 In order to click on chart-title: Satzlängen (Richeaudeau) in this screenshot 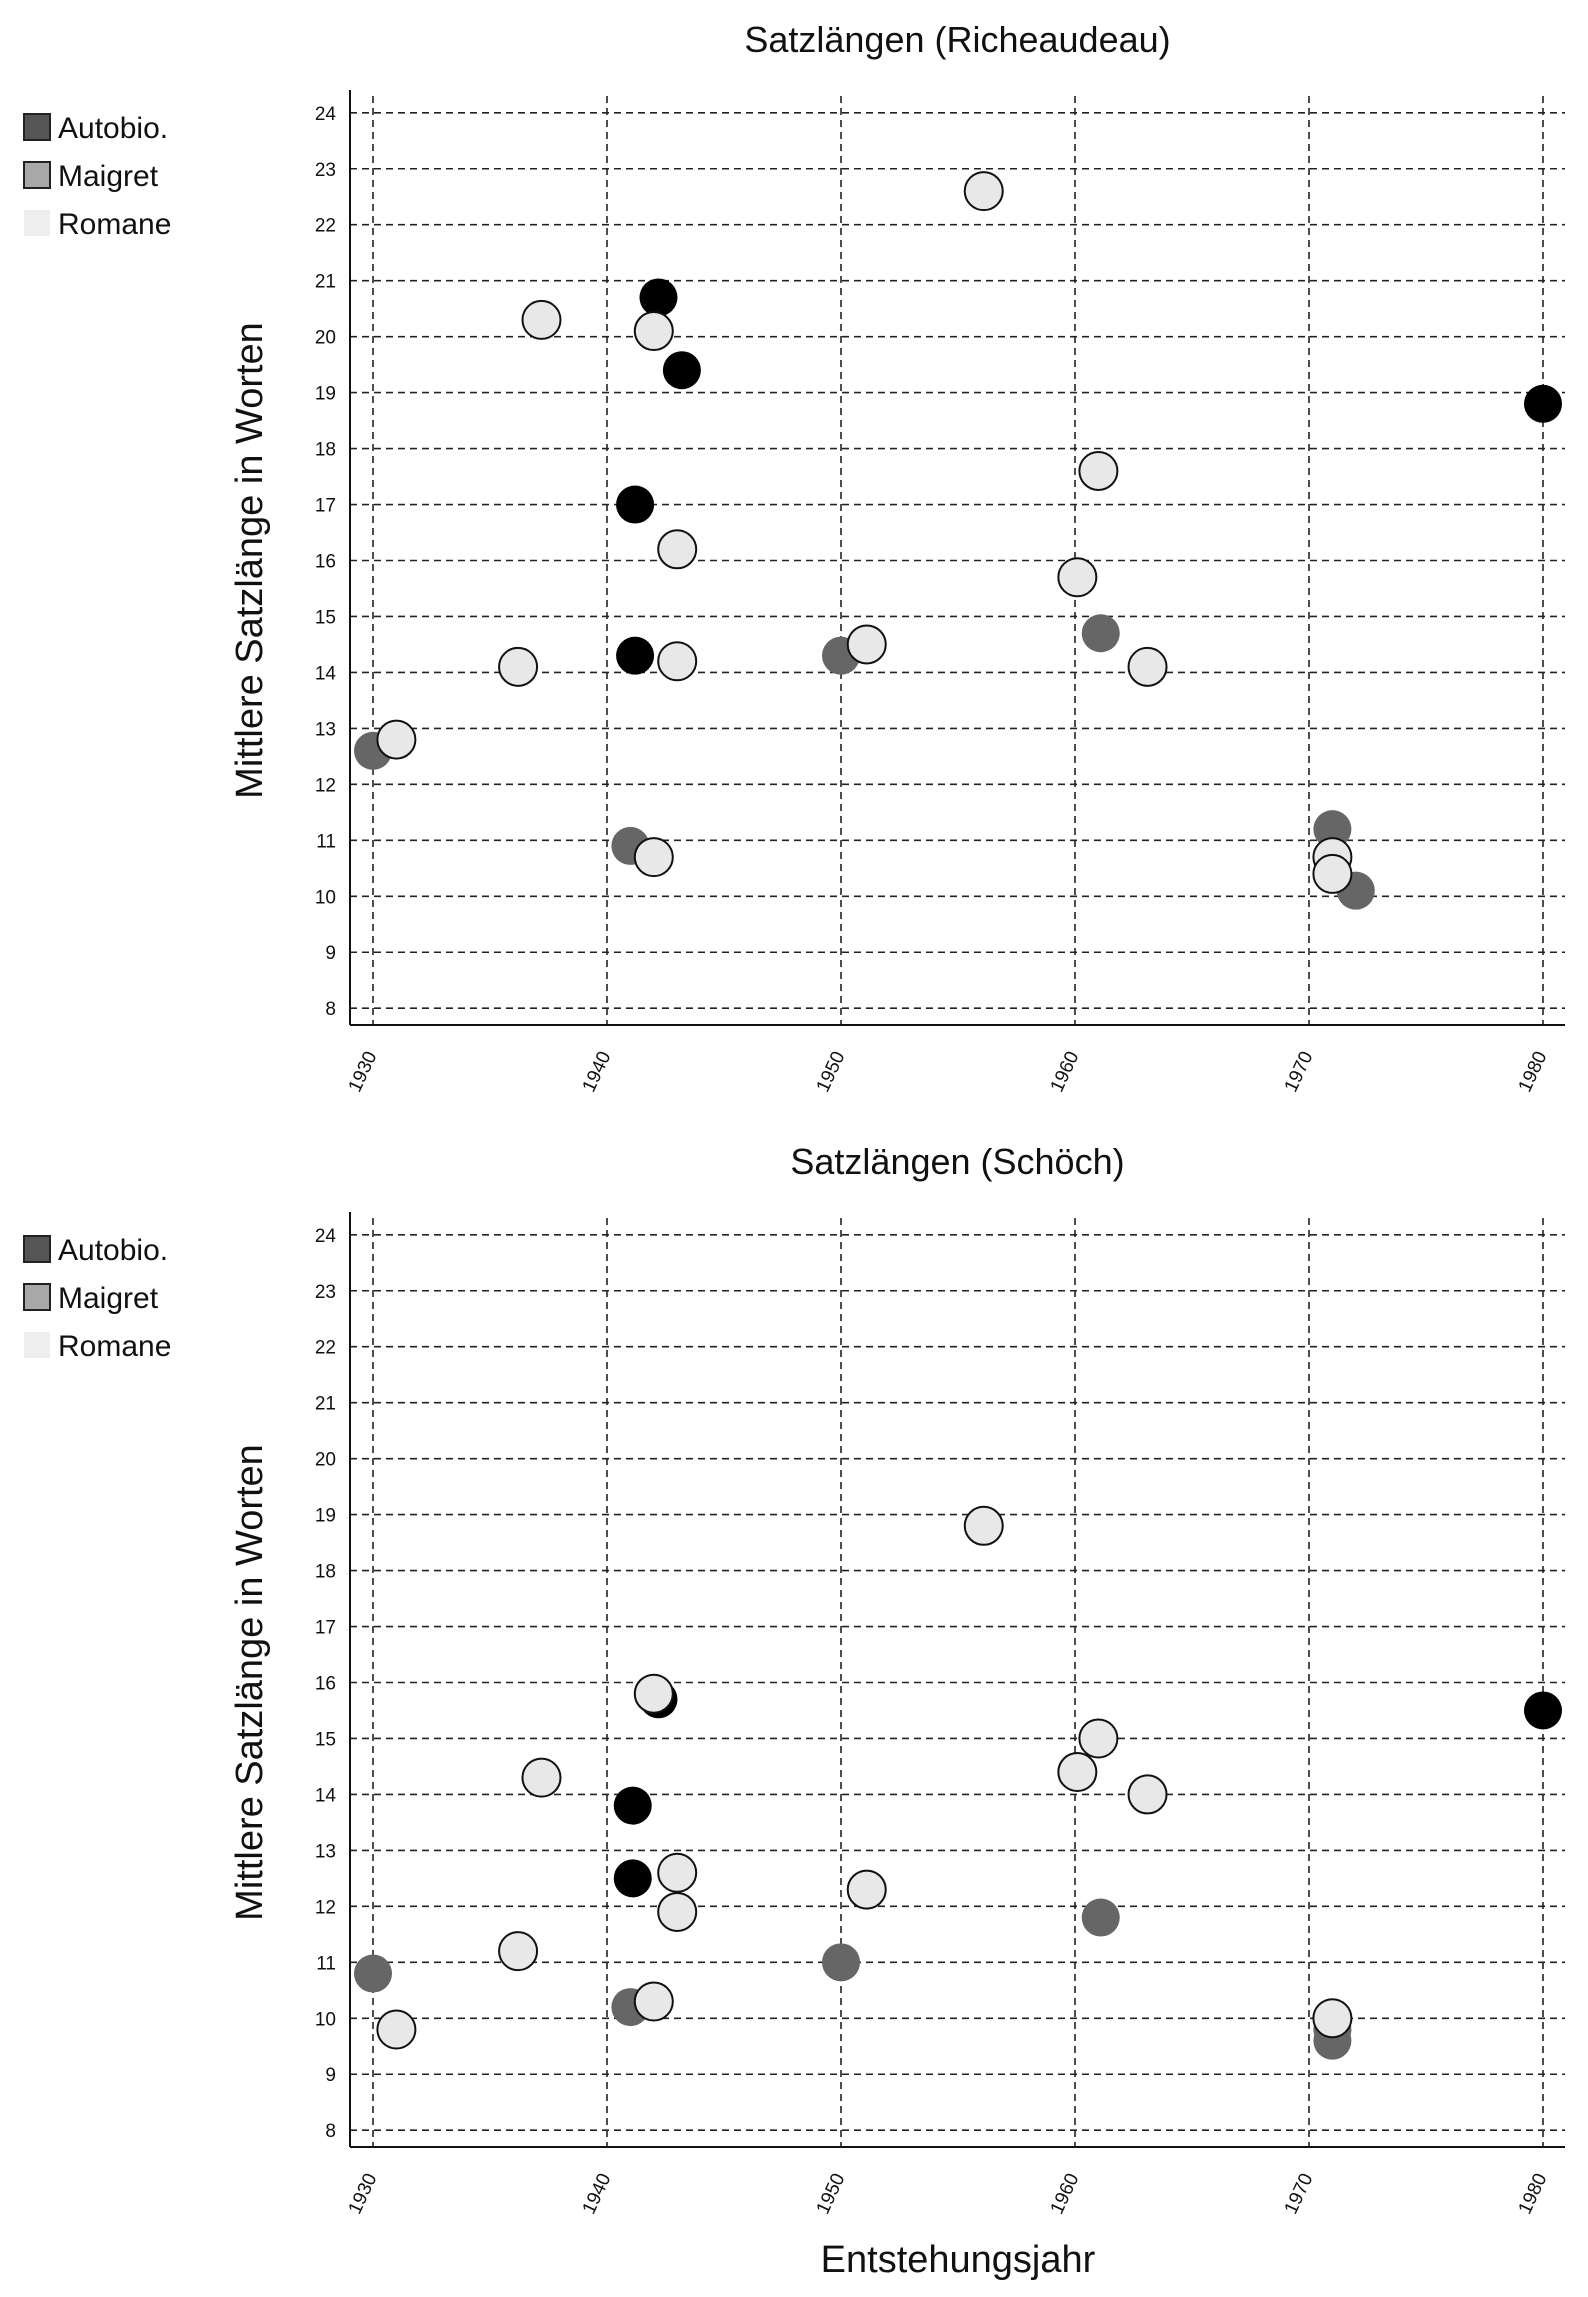, I will do `click(957, 39)`.